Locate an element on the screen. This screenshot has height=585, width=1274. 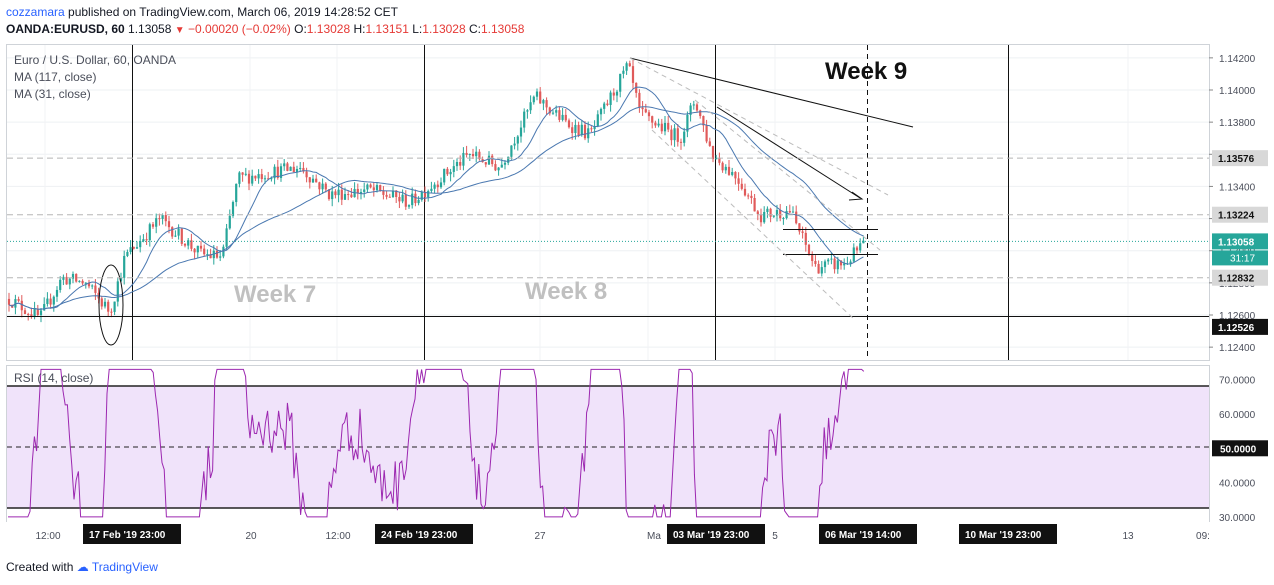
low-label: L: is located at coordinates (417, 29).